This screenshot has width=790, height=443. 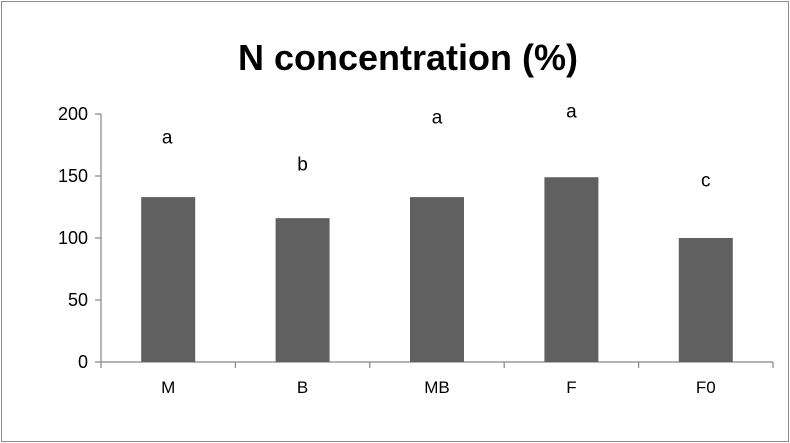 I want to click on x-tick-label: B, so click(x=302, y=387).